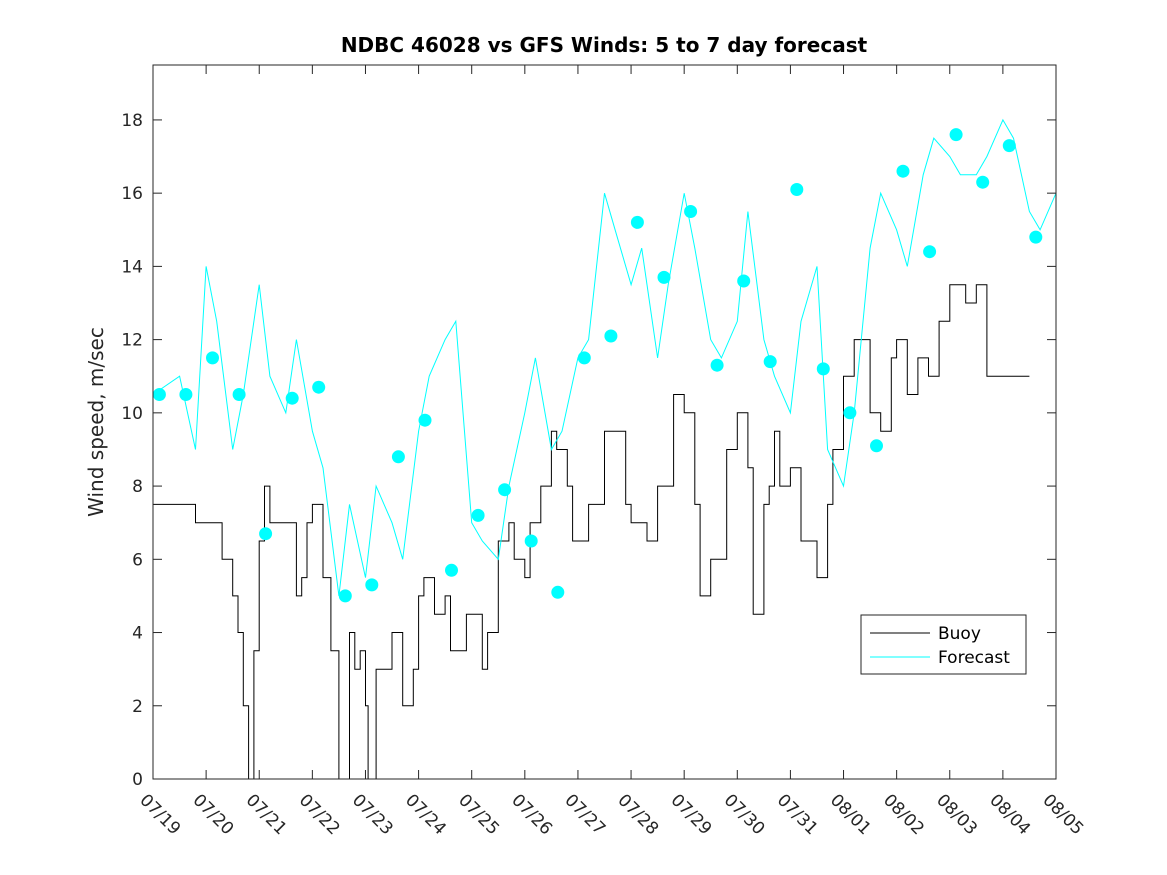 This screenshot has height=875, width=1167. I want to click on y-tick-label: 6, so click(137, 560).